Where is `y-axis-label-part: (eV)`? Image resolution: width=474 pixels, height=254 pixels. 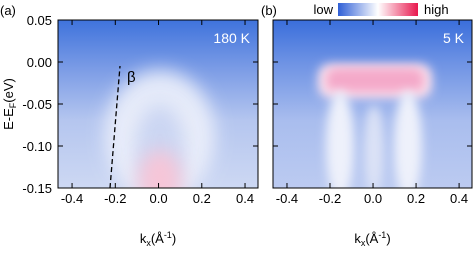
y-axis-label-part: (eV) is located at coordinates (8, 90).